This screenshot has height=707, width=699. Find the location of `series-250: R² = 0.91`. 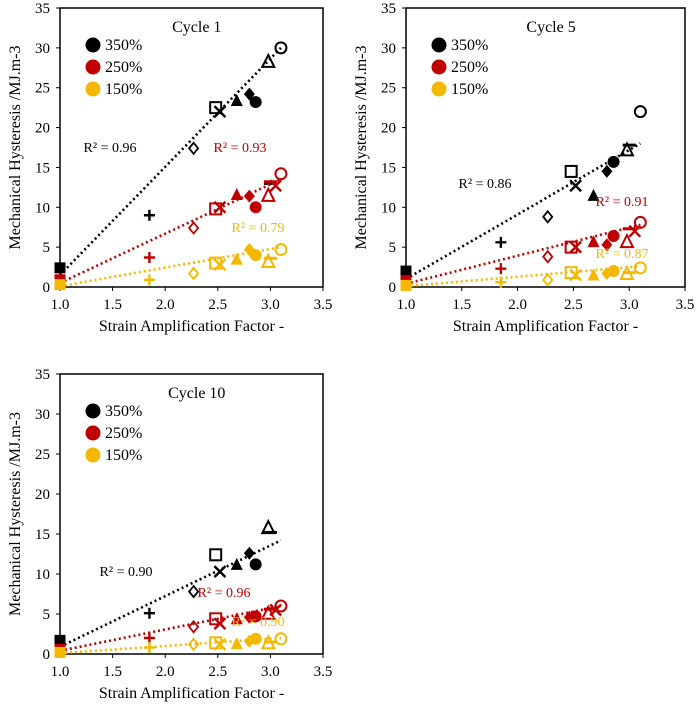

series-250: R² = 0.91 is located at coordinates (524, 241).